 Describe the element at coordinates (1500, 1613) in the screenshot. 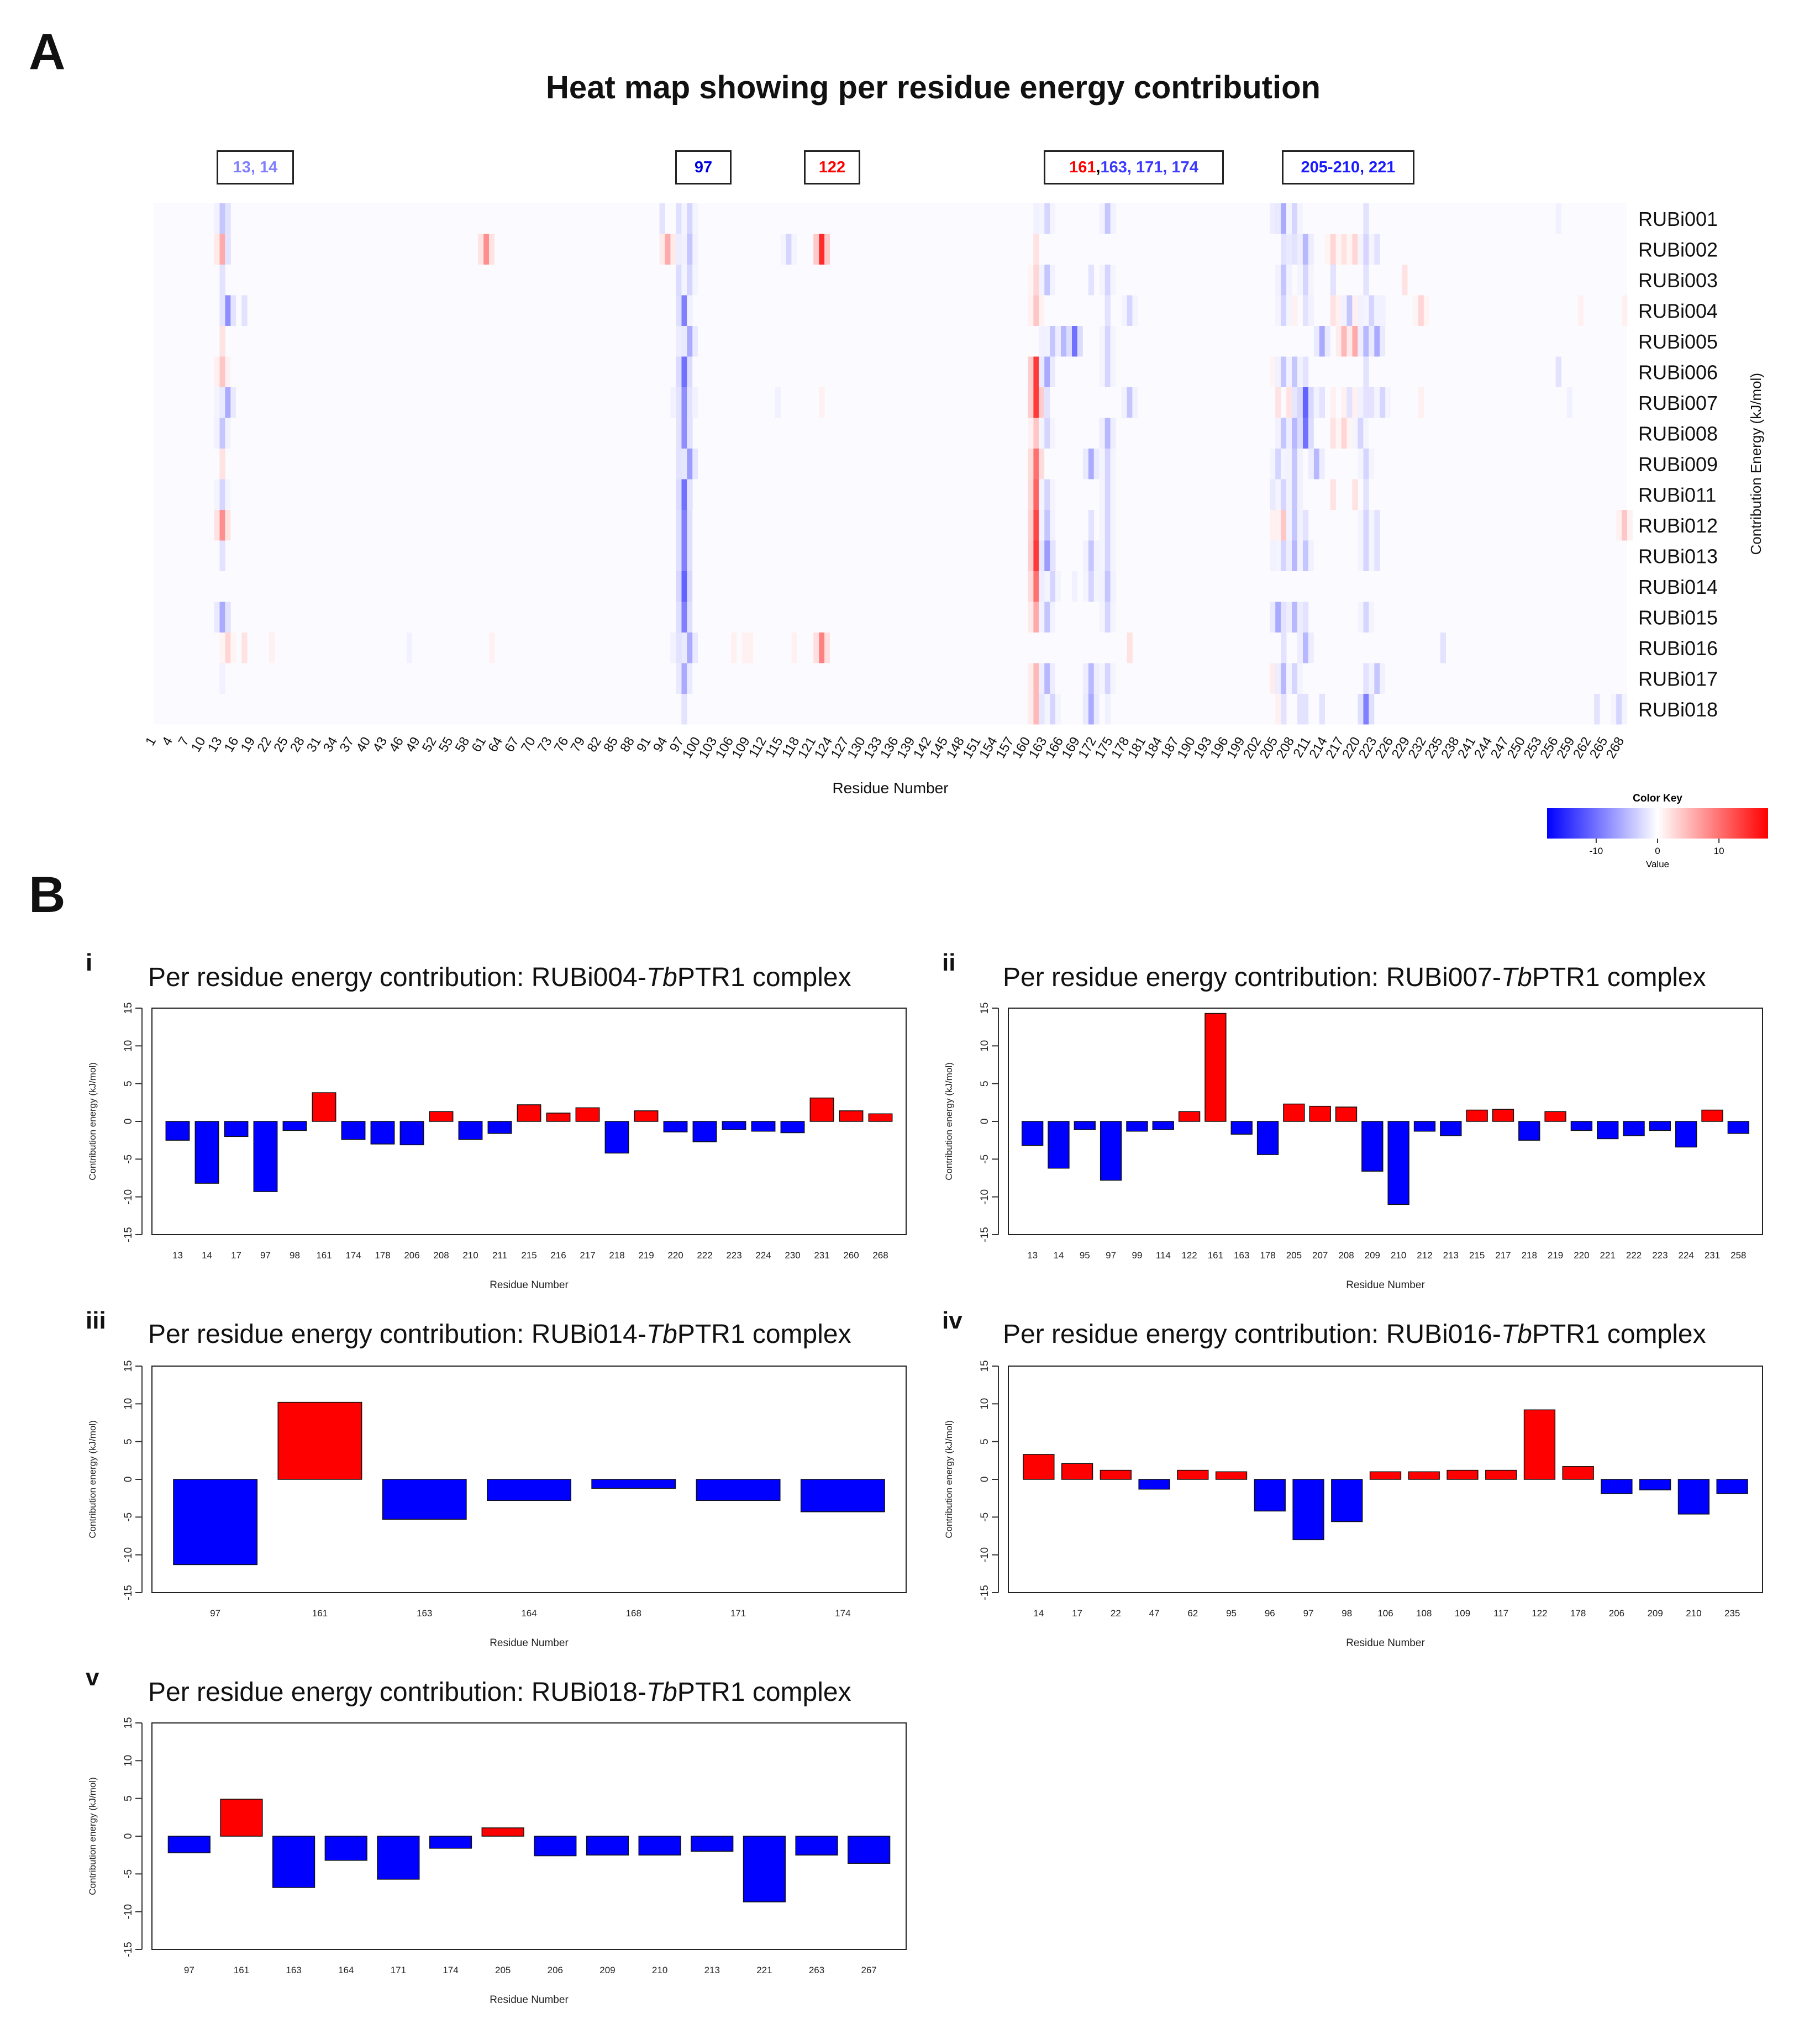

I see `x-tick-label: 117` at that location.